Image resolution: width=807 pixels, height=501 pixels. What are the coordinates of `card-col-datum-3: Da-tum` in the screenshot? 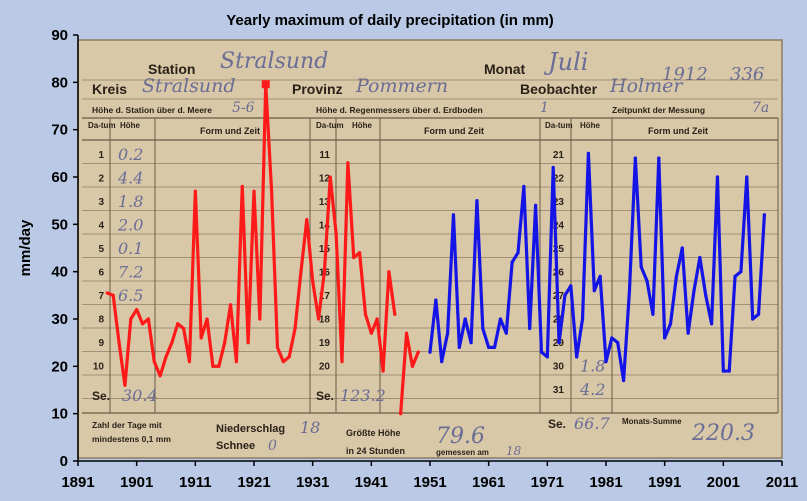 It's located at (559, 125).